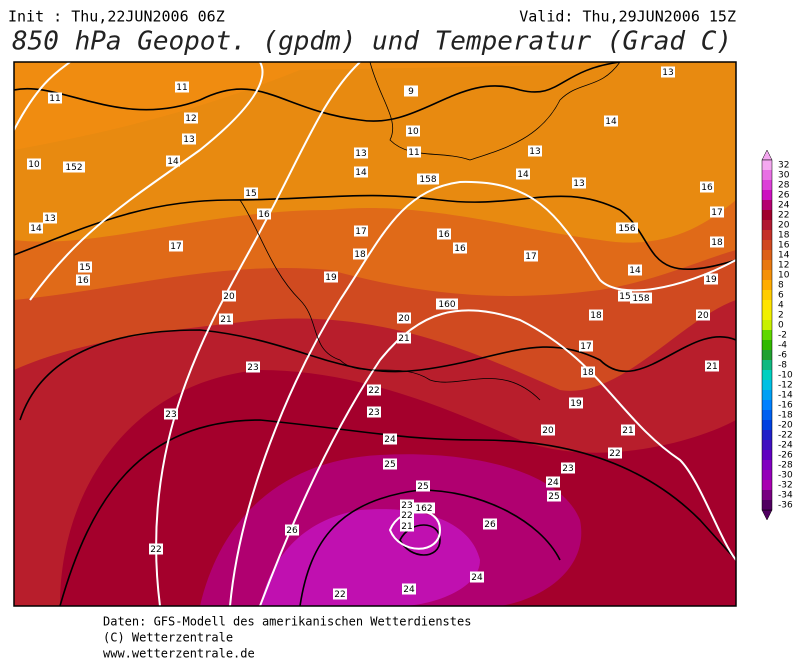 Image resolution: width=809 pixels, height=671 pixels. Describe the element at coordinates (781, 316) in the screenshot. I see `colorbar-label: 2` at that location.